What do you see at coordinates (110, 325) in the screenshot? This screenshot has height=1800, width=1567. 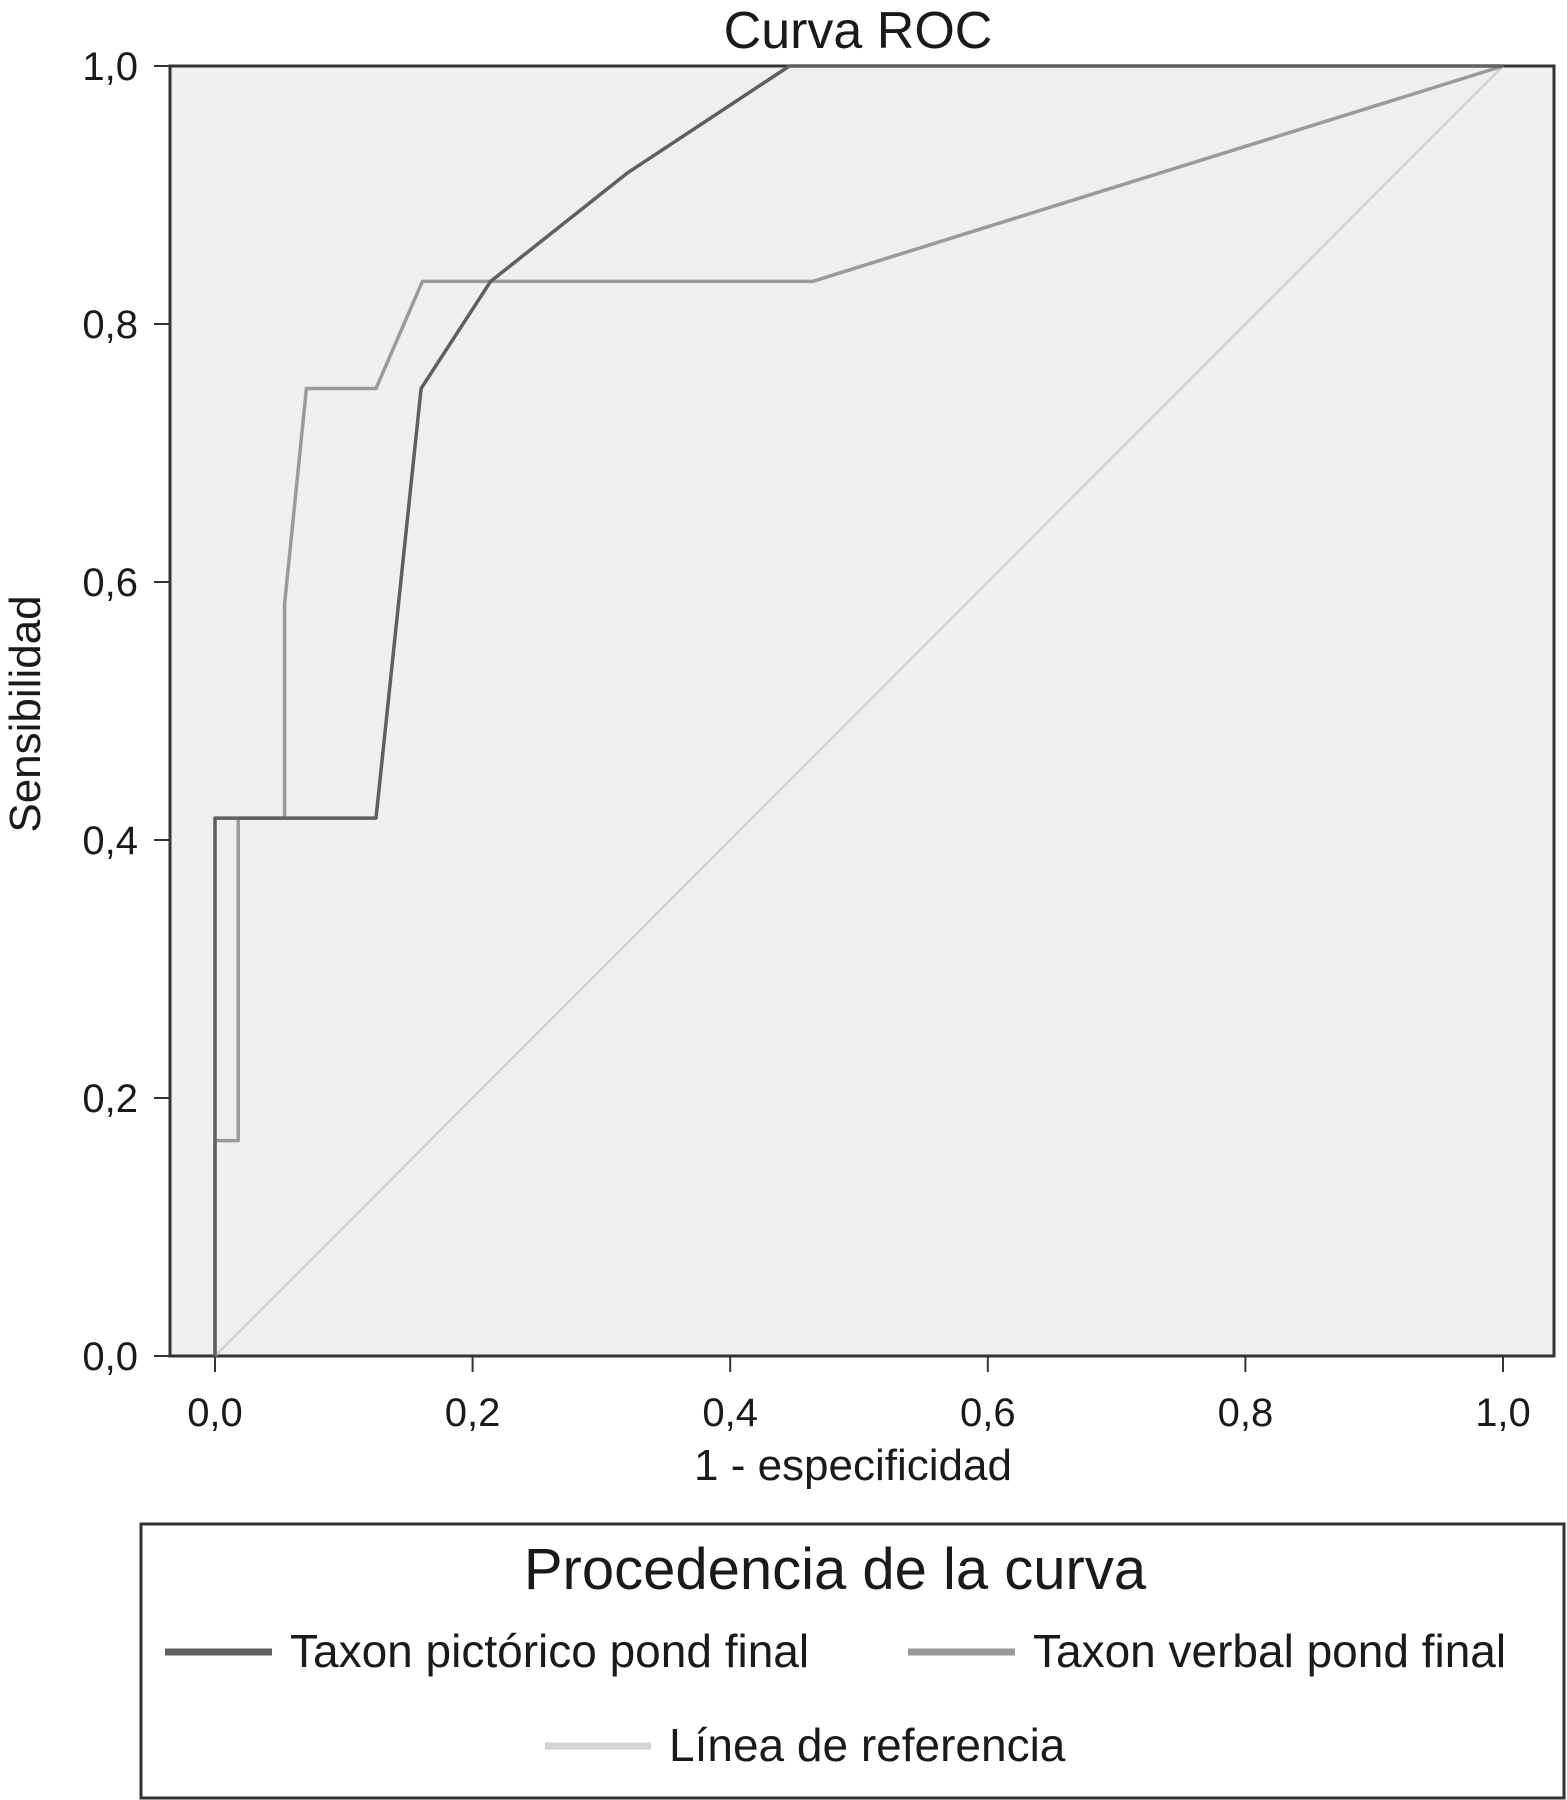 I see `y-tick-label: 0,8` at bounding box center [110, 325].